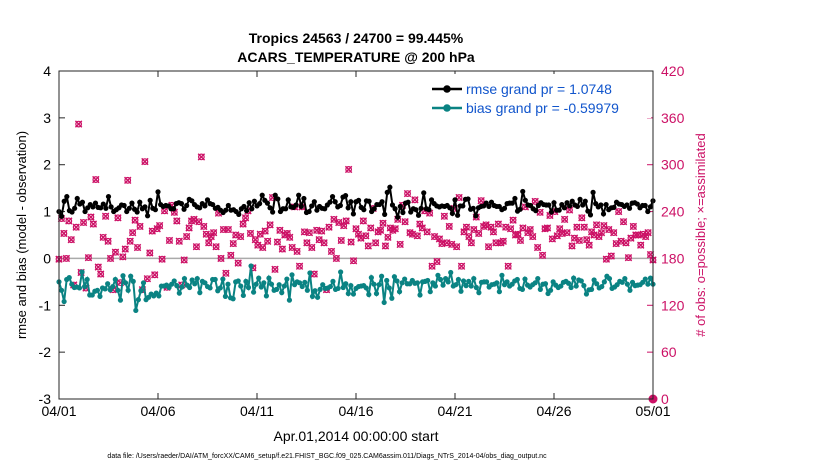 The height and width of the screenshot is (475, 830). I want to click on x-tick-label: 04/11, so click(257, 411).